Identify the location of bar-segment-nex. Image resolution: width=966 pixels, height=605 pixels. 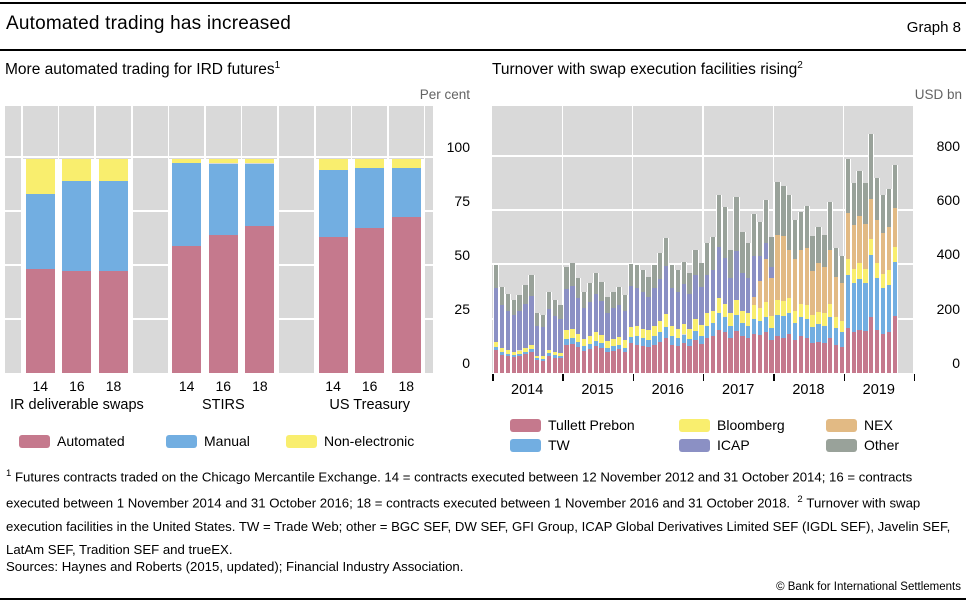
(771, 297).